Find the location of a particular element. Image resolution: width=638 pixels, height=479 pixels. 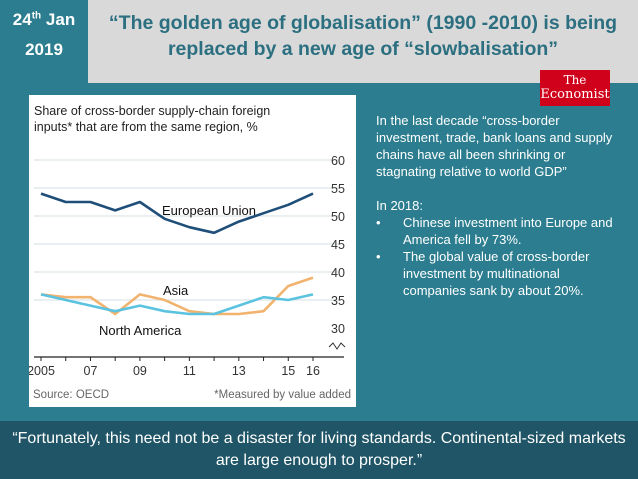

y-tick-label: 60 is located at coordinates (338, 161).